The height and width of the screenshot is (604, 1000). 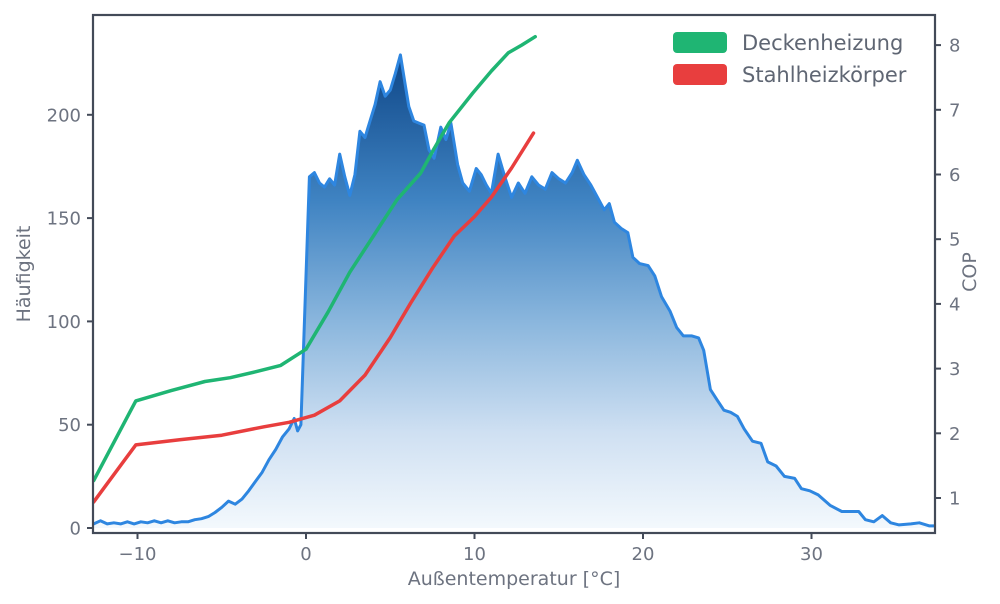 I want to click on y-left-axis-label: Häufigkeit, so click(x=24, y=274).